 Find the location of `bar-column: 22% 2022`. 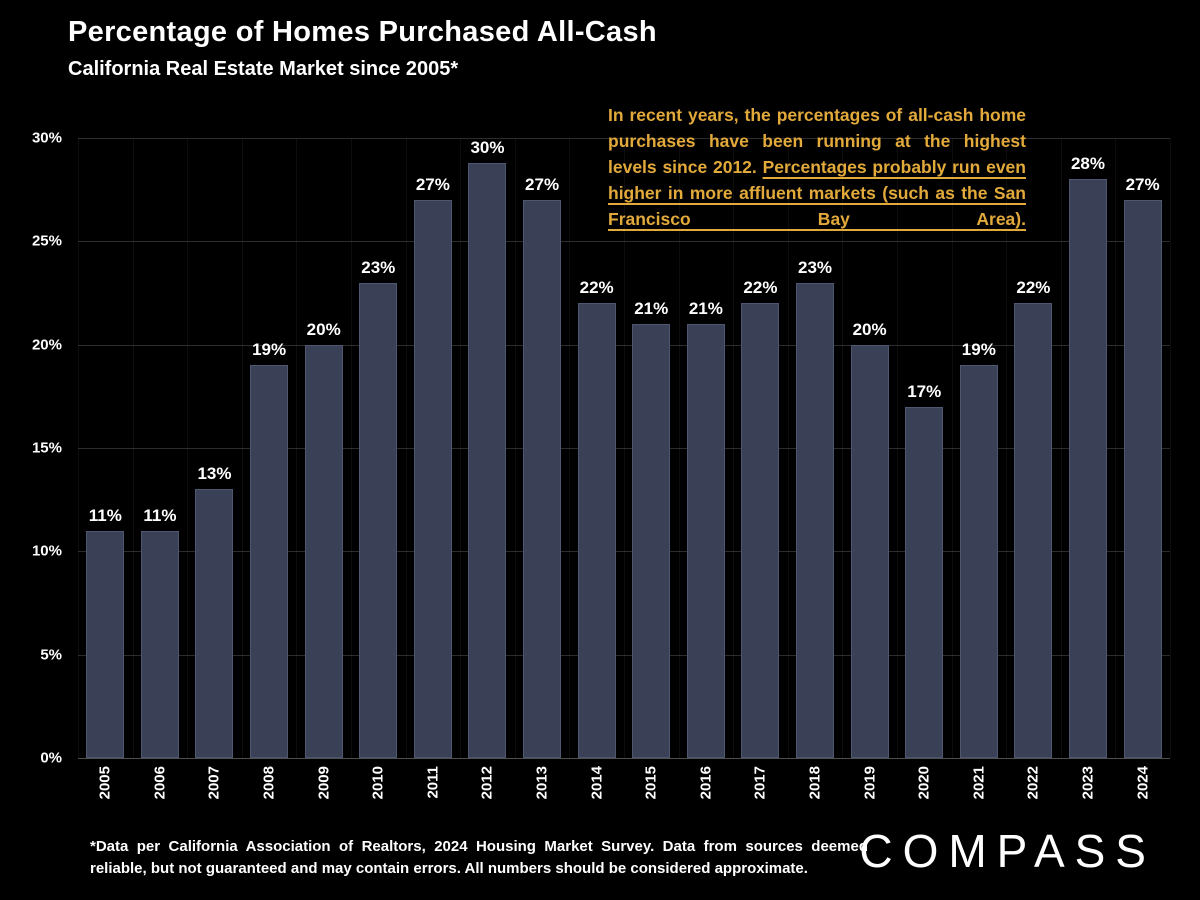

bar-column: 22% 2022 is located at coordinates (1033, 468).